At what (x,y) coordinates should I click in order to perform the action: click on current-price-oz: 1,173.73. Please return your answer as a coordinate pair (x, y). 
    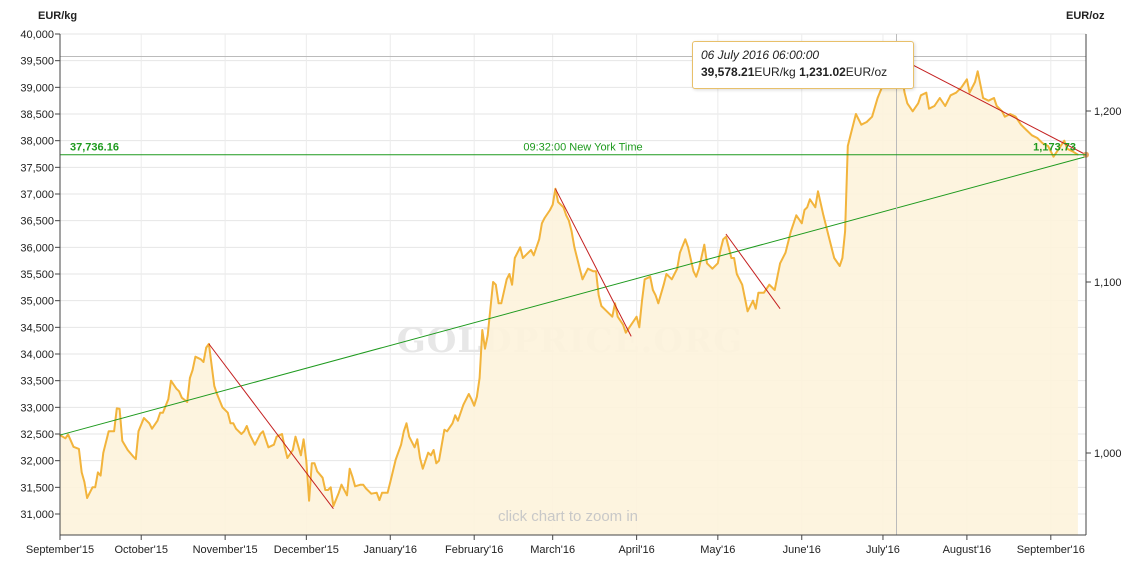
    Looking at the image, I should click on (1054, 148).